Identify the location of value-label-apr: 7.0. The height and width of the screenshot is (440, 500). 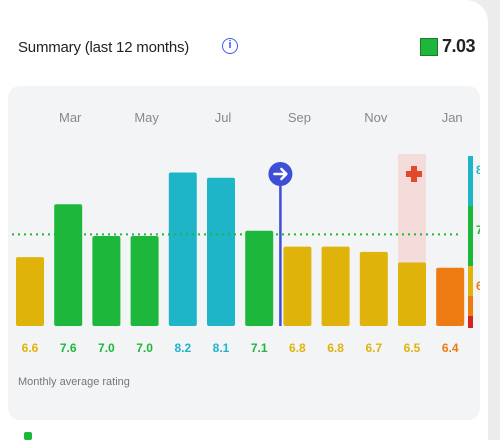
(106, 348).